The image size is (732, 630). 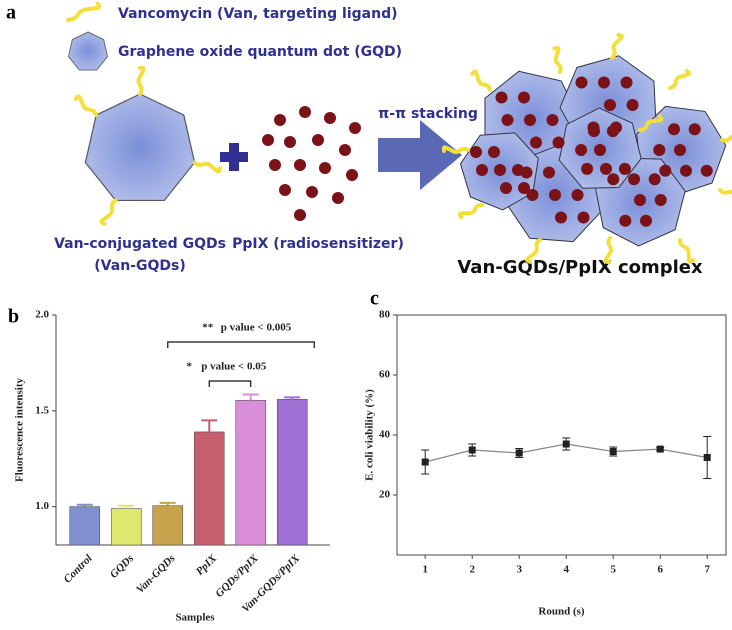 I want to click on x-tick-label: GQDs, so click(x=122, y=566).